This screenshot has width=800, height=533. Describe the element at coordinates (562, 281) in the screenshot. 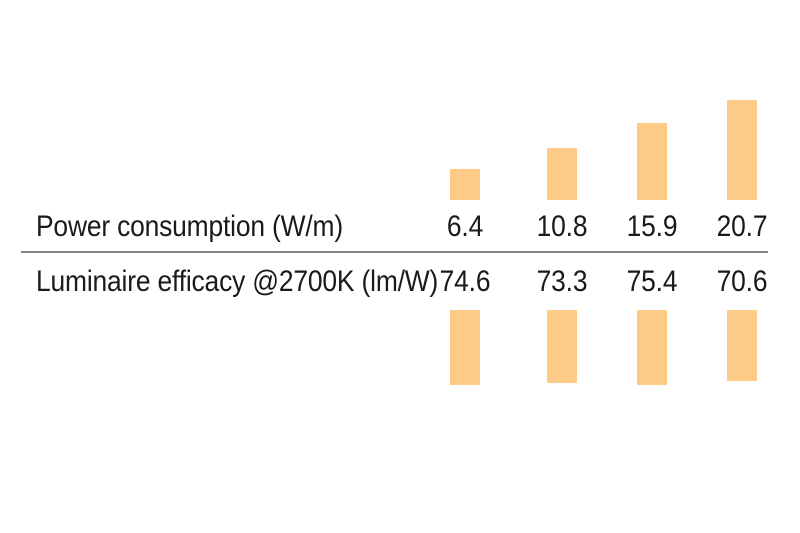

I see `luminaire-efficacy-value: 73.3` at that location.